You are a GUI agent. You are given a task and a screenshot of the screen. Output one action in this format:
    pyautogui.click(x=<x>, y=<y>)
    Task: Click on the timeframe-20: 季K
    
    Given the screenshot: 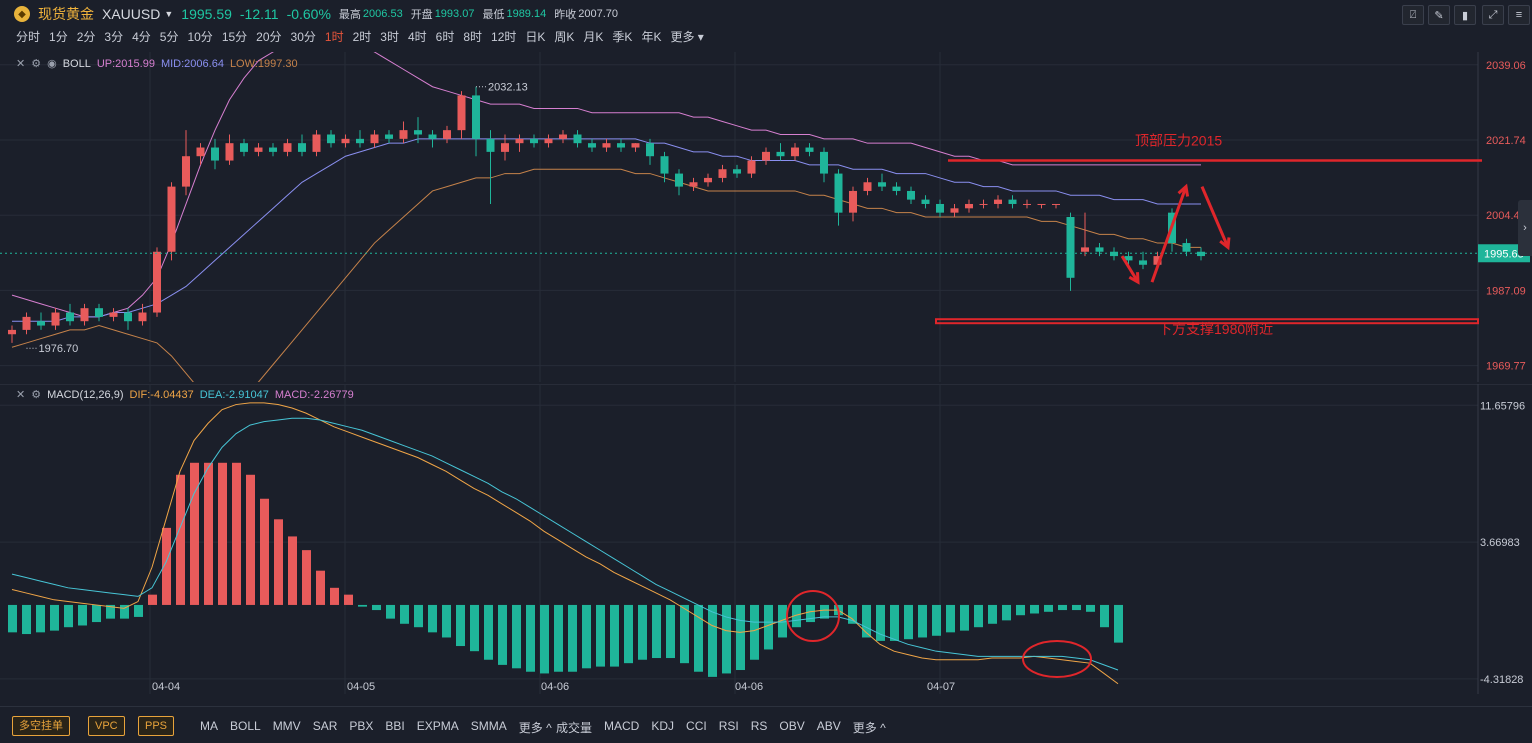 What is the action you would take?
    pyautogui.click(x=622, y=37)
    